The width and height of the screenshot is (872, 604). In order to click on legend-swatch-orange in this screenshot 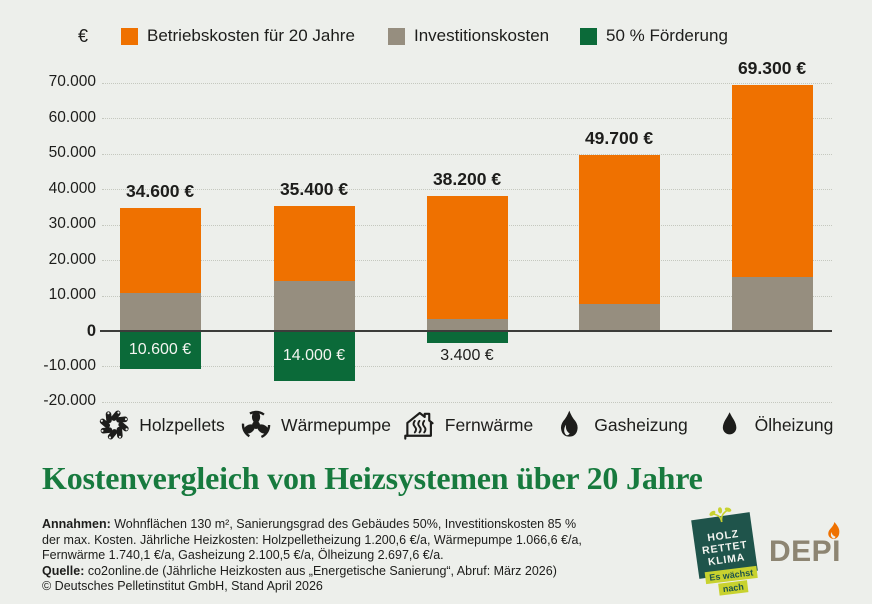, I will do `click(129, 36)`.